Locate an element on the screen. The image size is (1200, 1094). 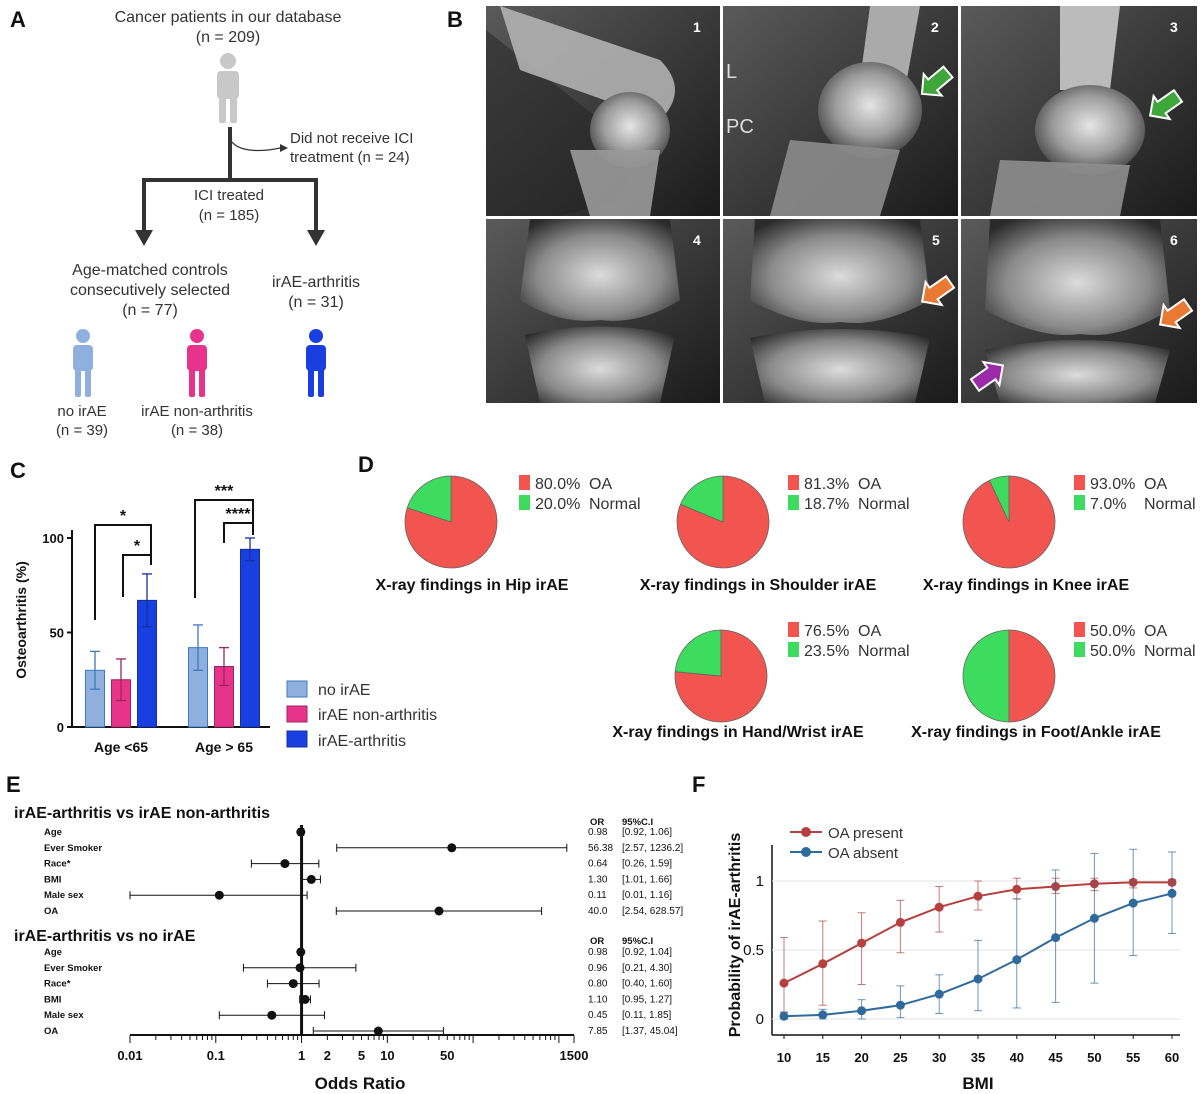
e-x-tick-label: 5 is located at coordinates (361, 1055).